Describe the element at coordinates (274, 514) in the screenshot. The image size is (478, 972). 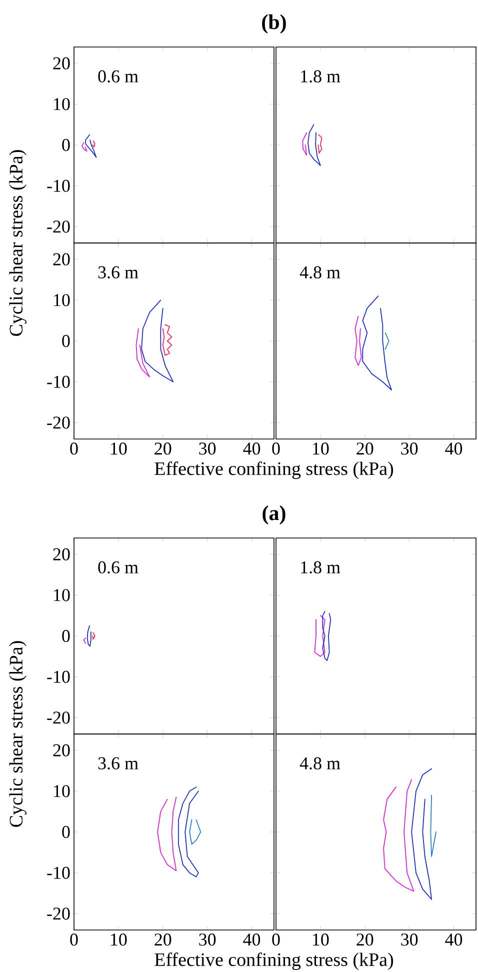
I see `chart-title: (a)` at that location.